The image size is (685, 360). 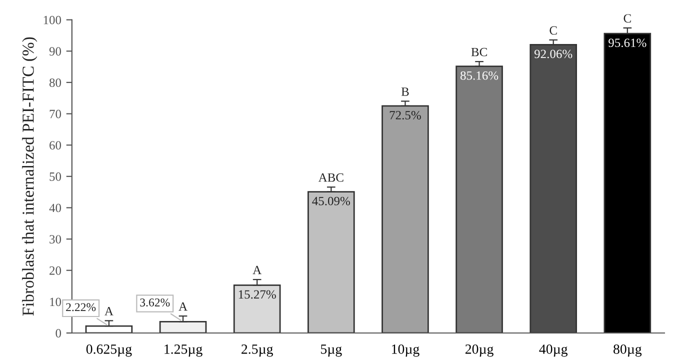 I want to click on y-tick-label: 50, so click(x=56, y=176).